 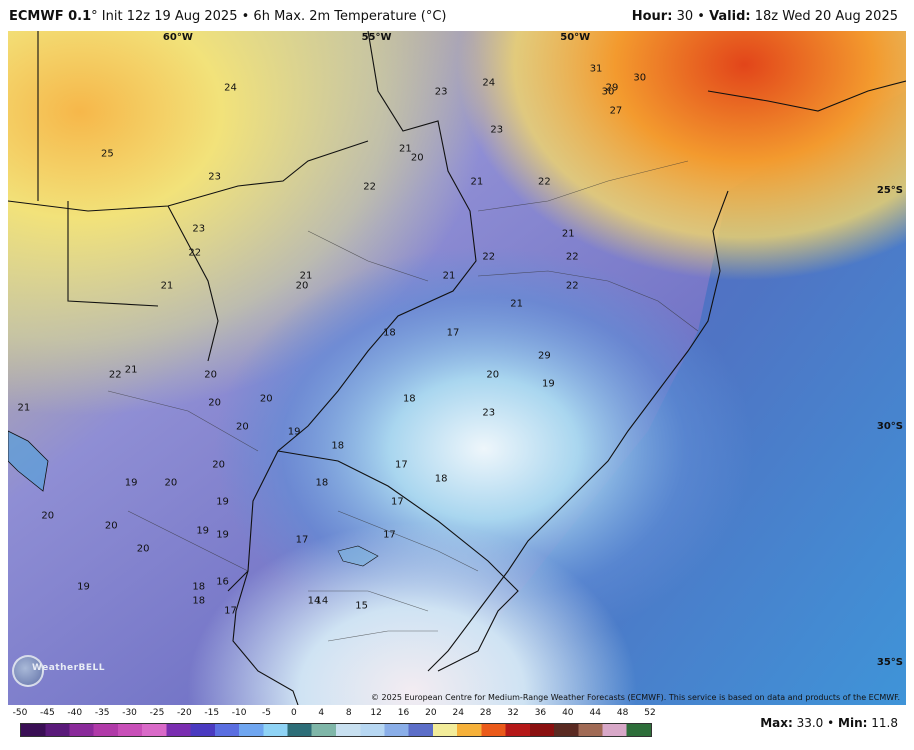 I want to click on product-name: 6h Max. 2m Temperature (°C), so click(x=350, y=16).